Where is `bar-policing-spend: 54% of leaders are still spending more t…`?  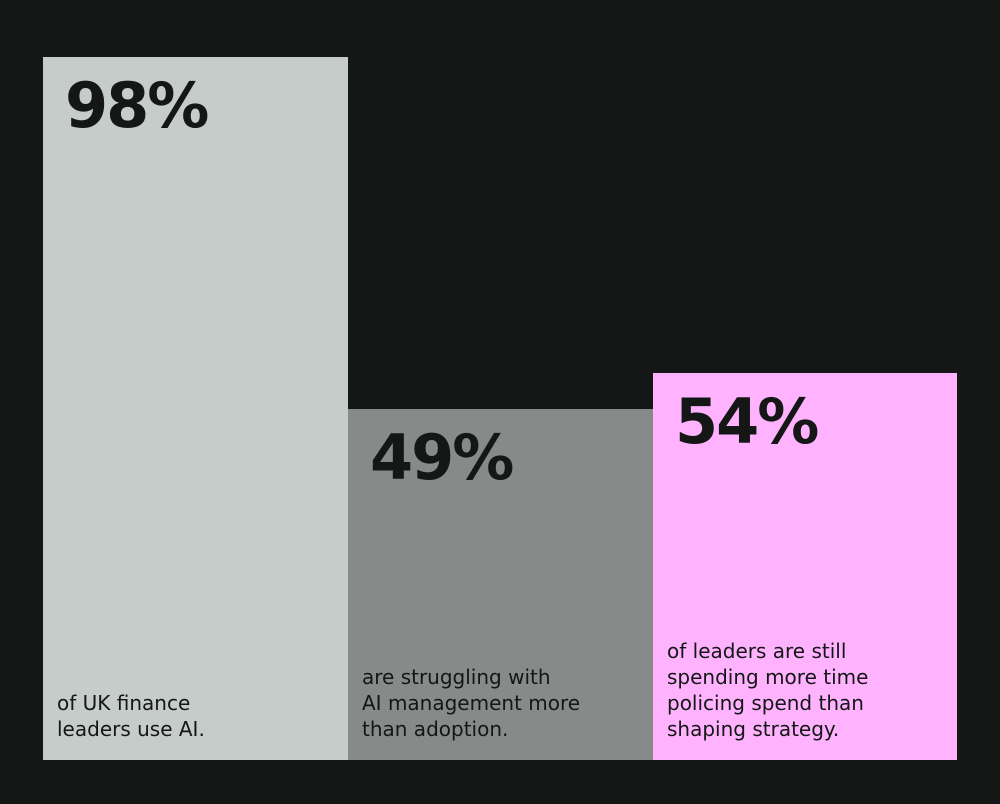 bar-policing-spend: 54% of leaders are still spending more t… is located at coordinates (805, 566).